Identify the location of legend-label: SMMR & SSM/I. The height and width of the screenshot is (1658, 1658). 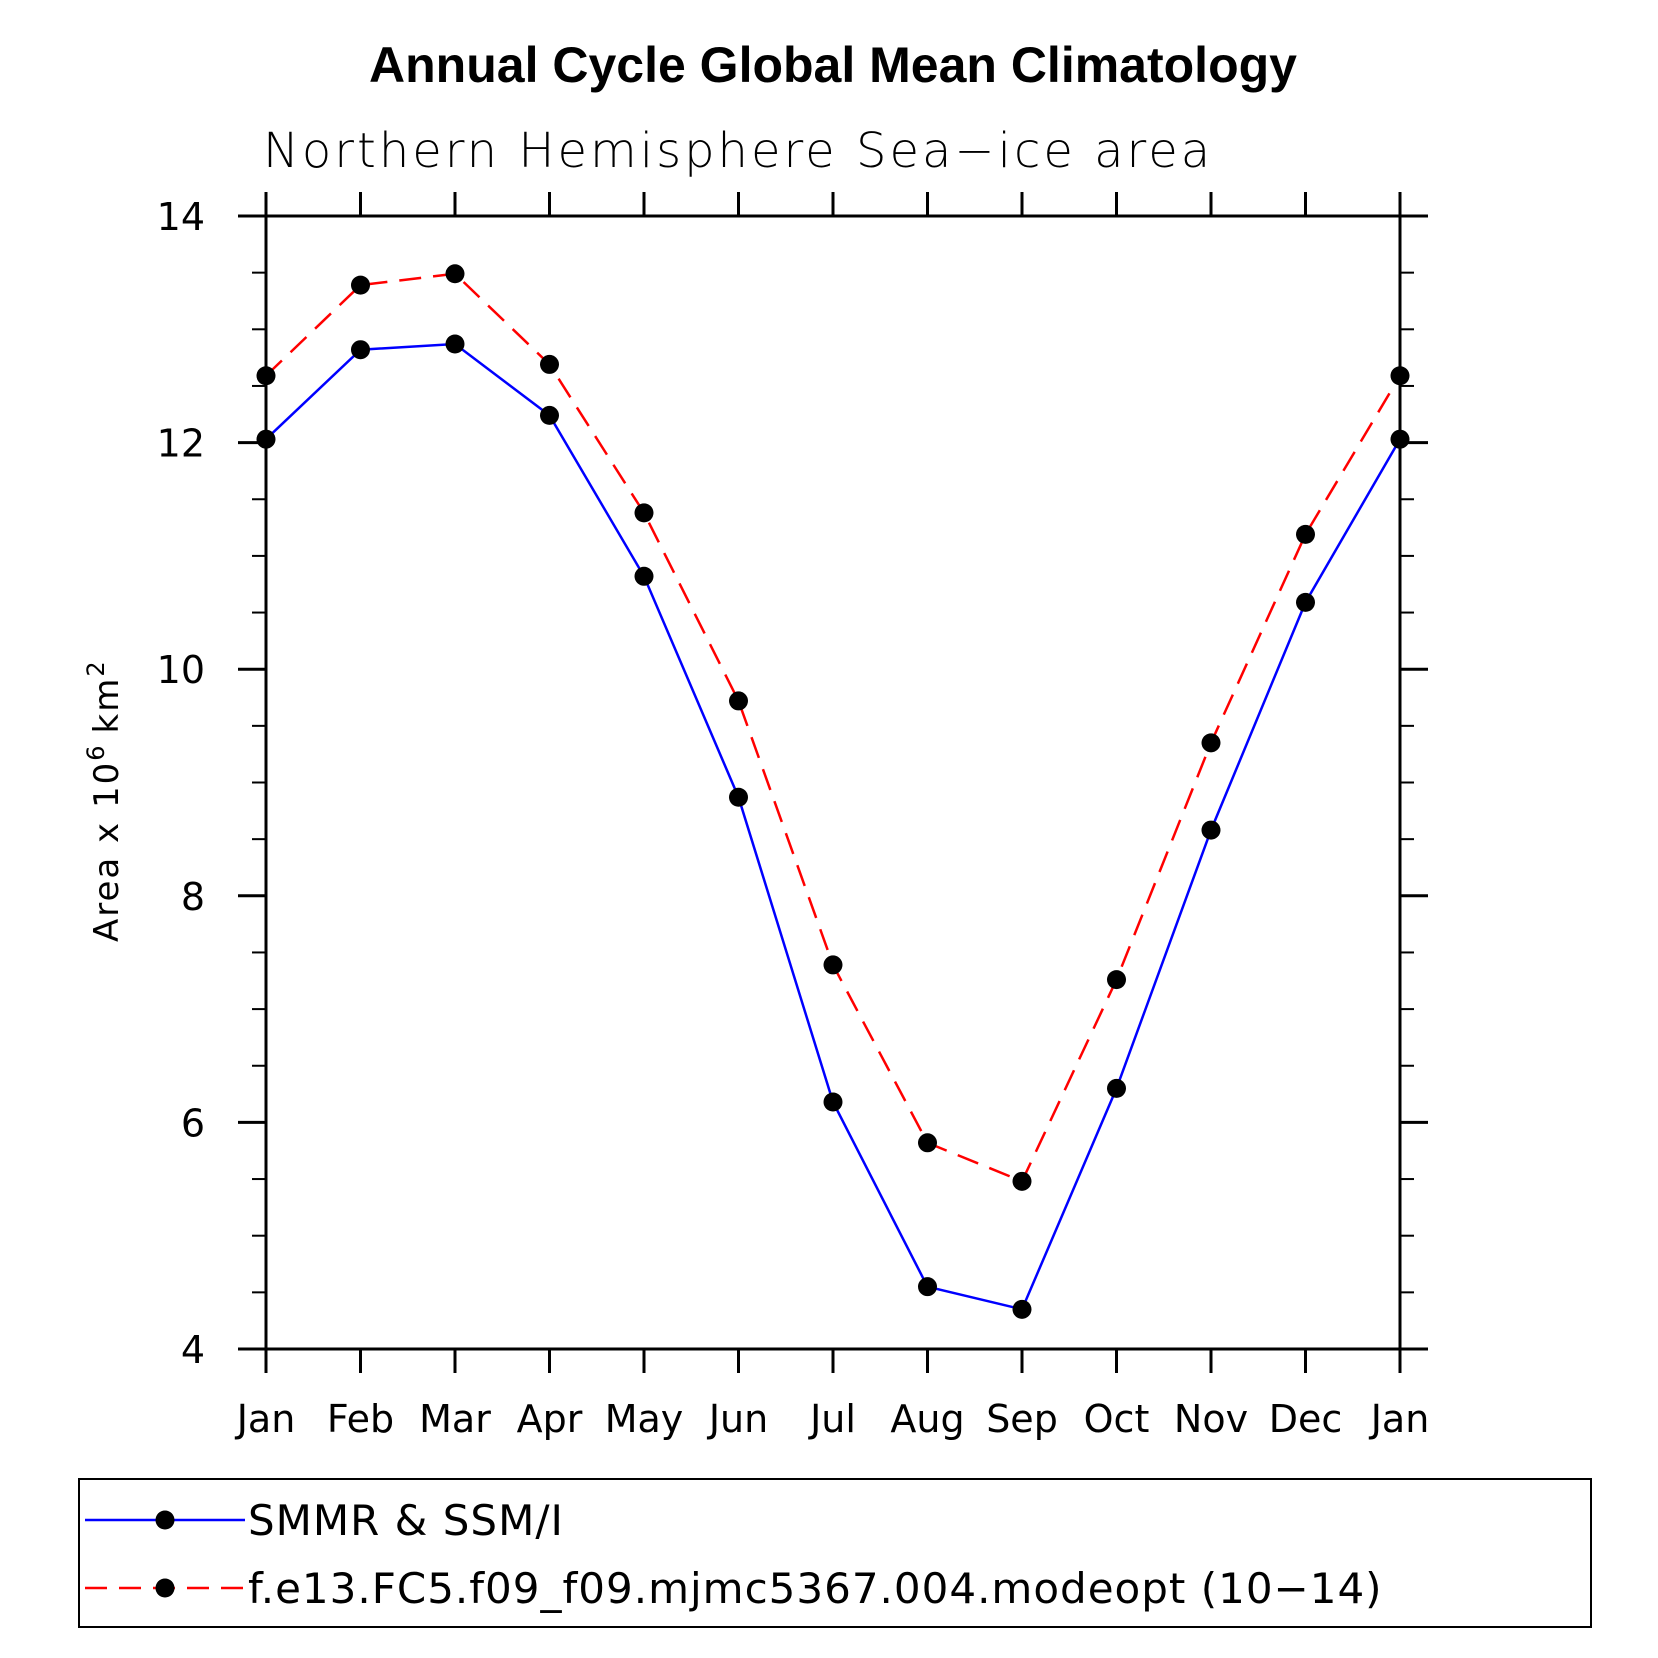
(406, 1520).